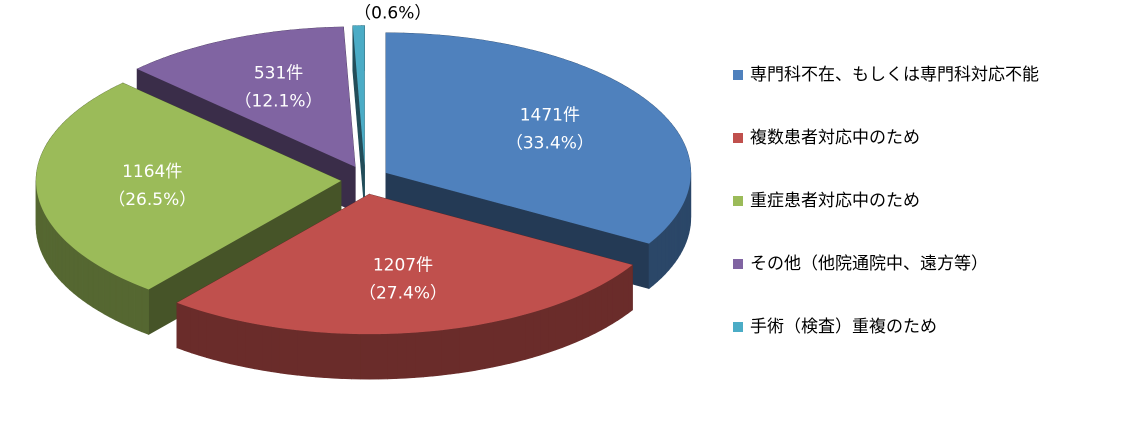 The image size is (1122, 433). What do you see at coordinates (403, 294) in the screenshot?
I see `percent-label: （27.4%）` at bounding box center [403, 294].